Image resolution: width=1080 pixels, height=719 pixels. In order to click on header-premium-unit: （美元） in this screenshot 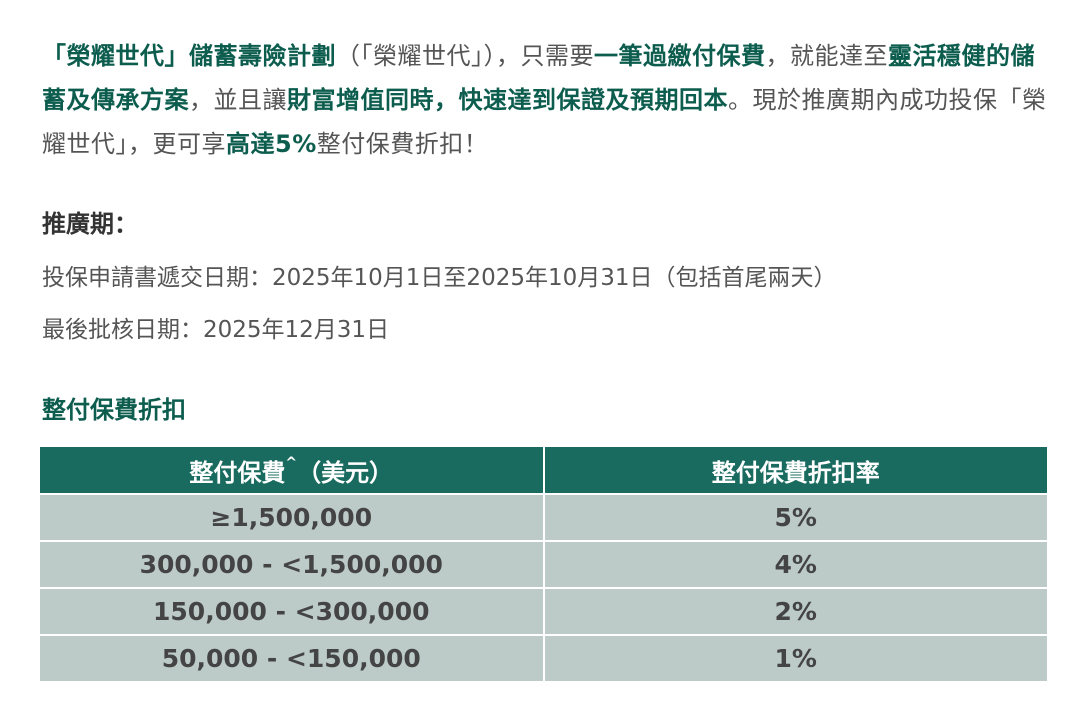, I will do `click(345, 472)`.